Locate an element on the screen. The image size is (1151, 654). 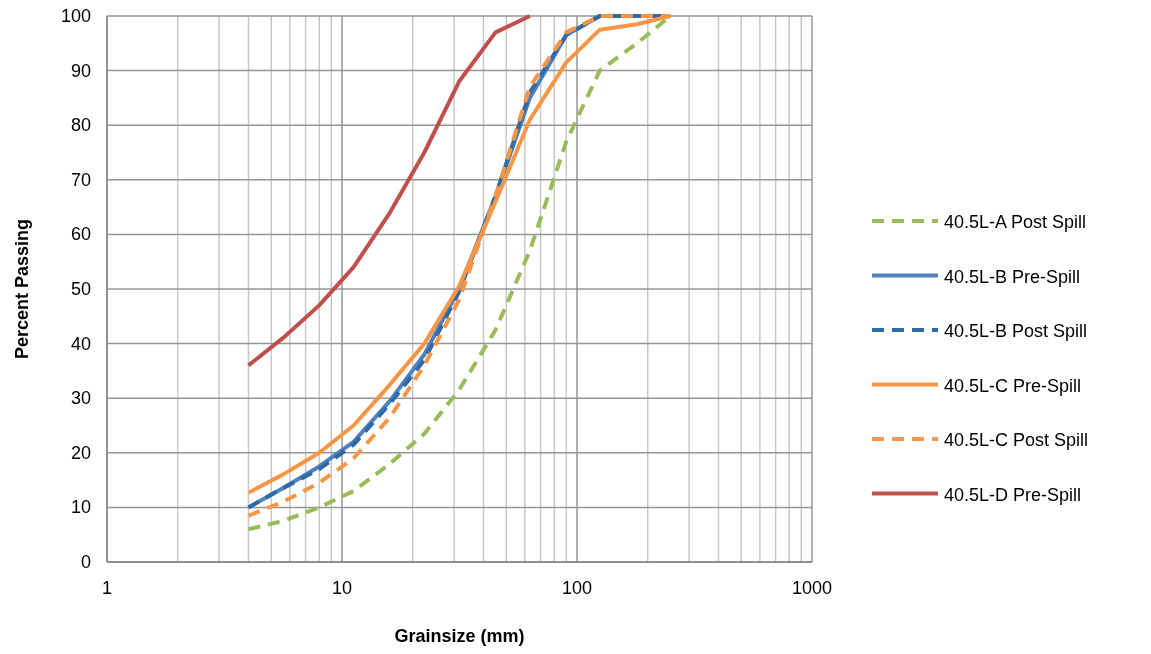
legend-label: 40.5L-C Pre-Spill is located at coordinates (1013, 385).